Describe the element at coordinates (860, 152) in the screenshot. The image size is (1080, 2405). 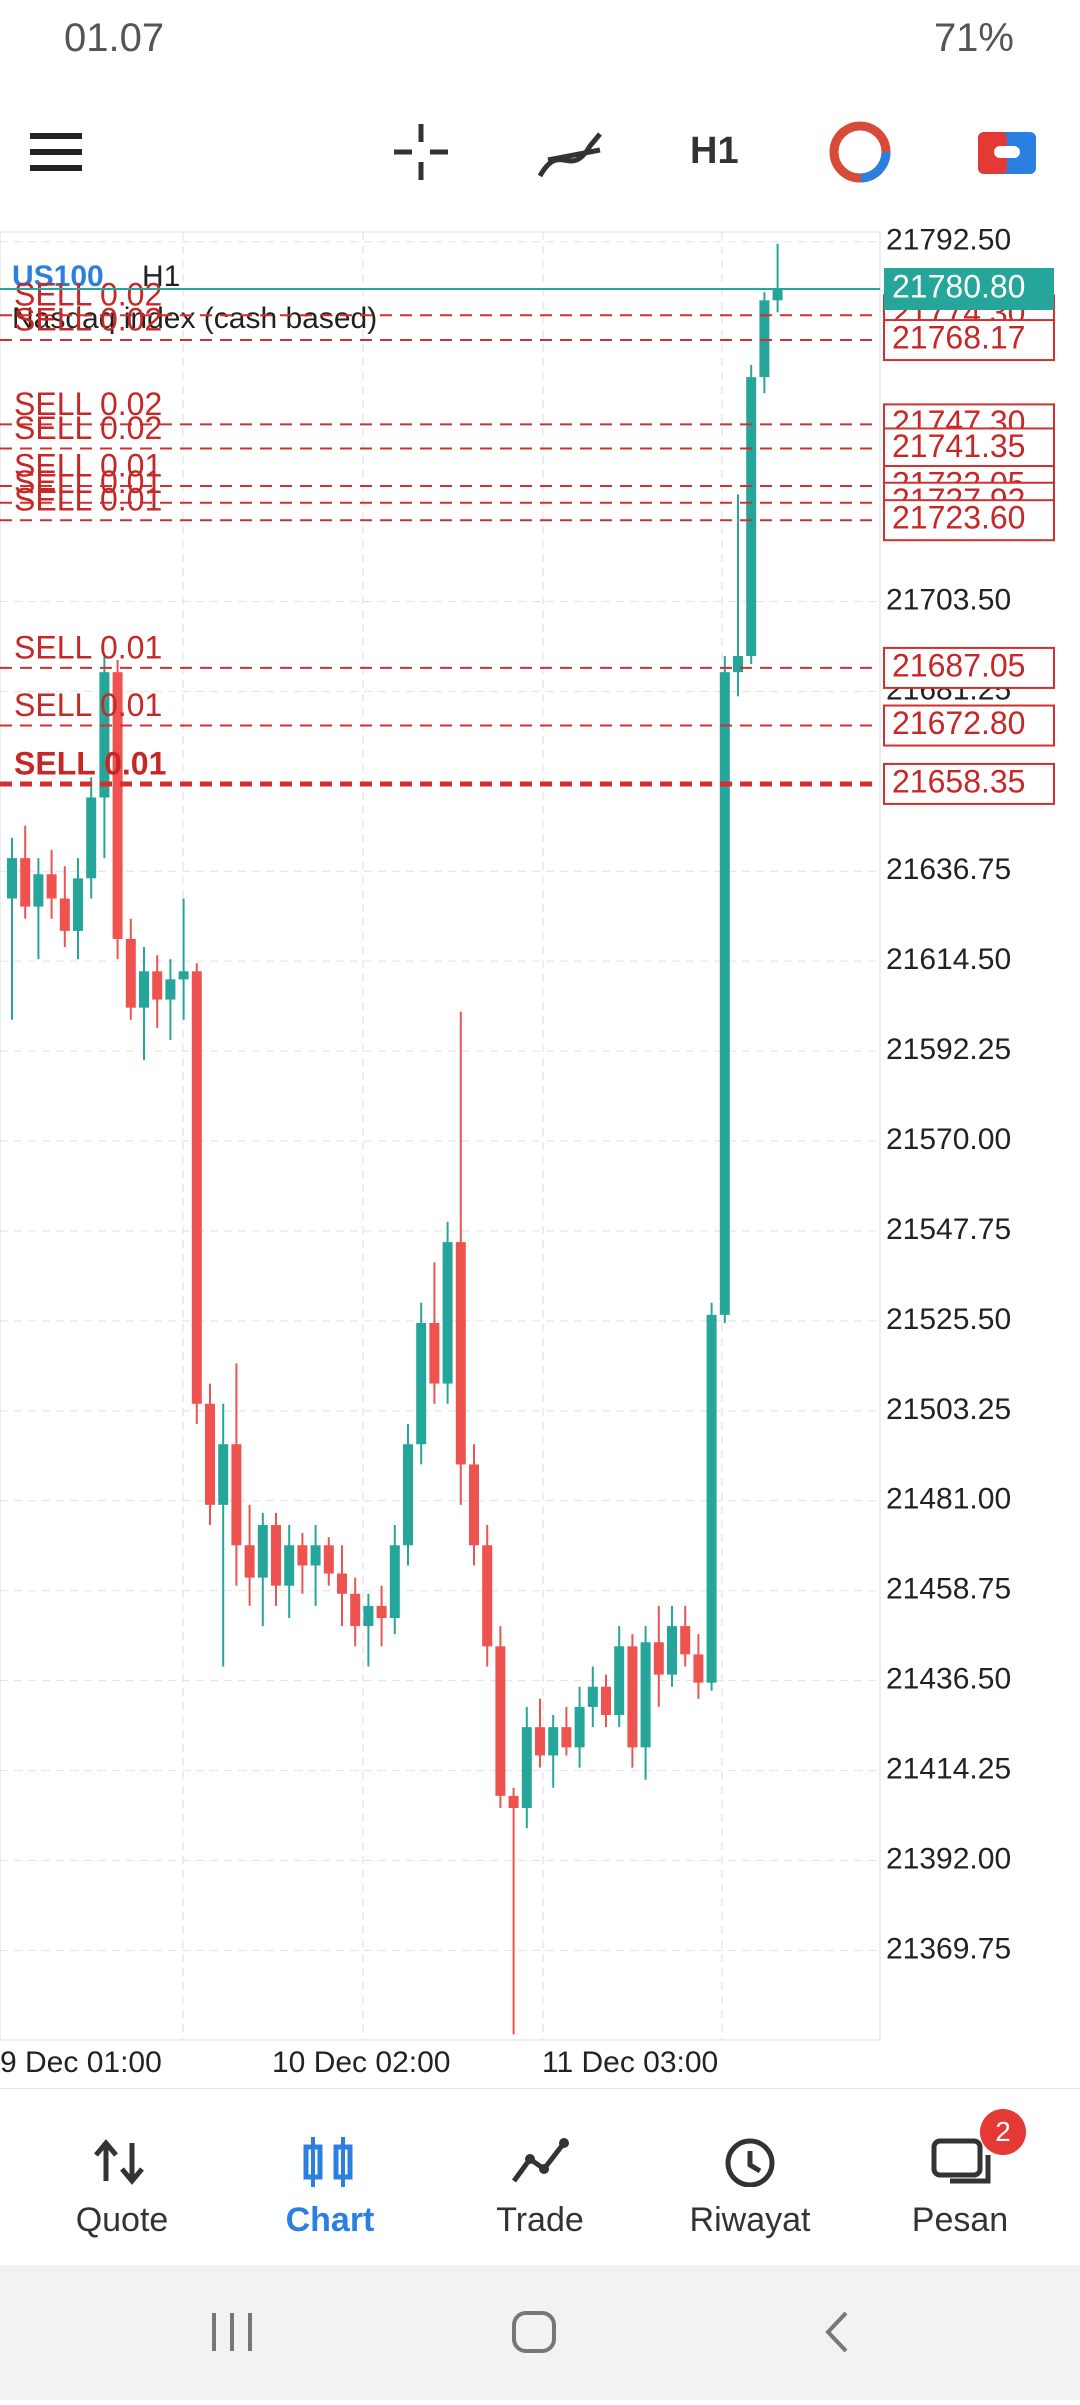
I see `color-button` at that location.